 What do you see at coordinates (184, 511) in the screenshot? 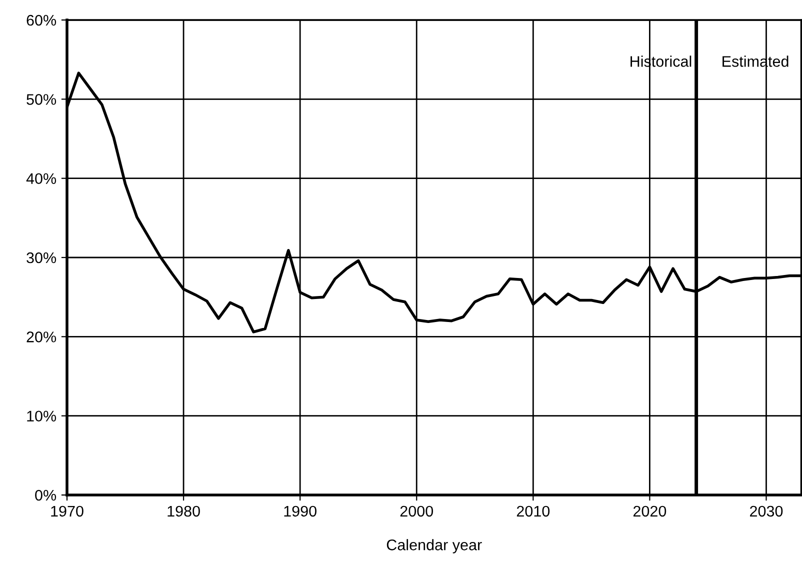
I see `x-tick-label: 1980` at bounding box center [184, 511].